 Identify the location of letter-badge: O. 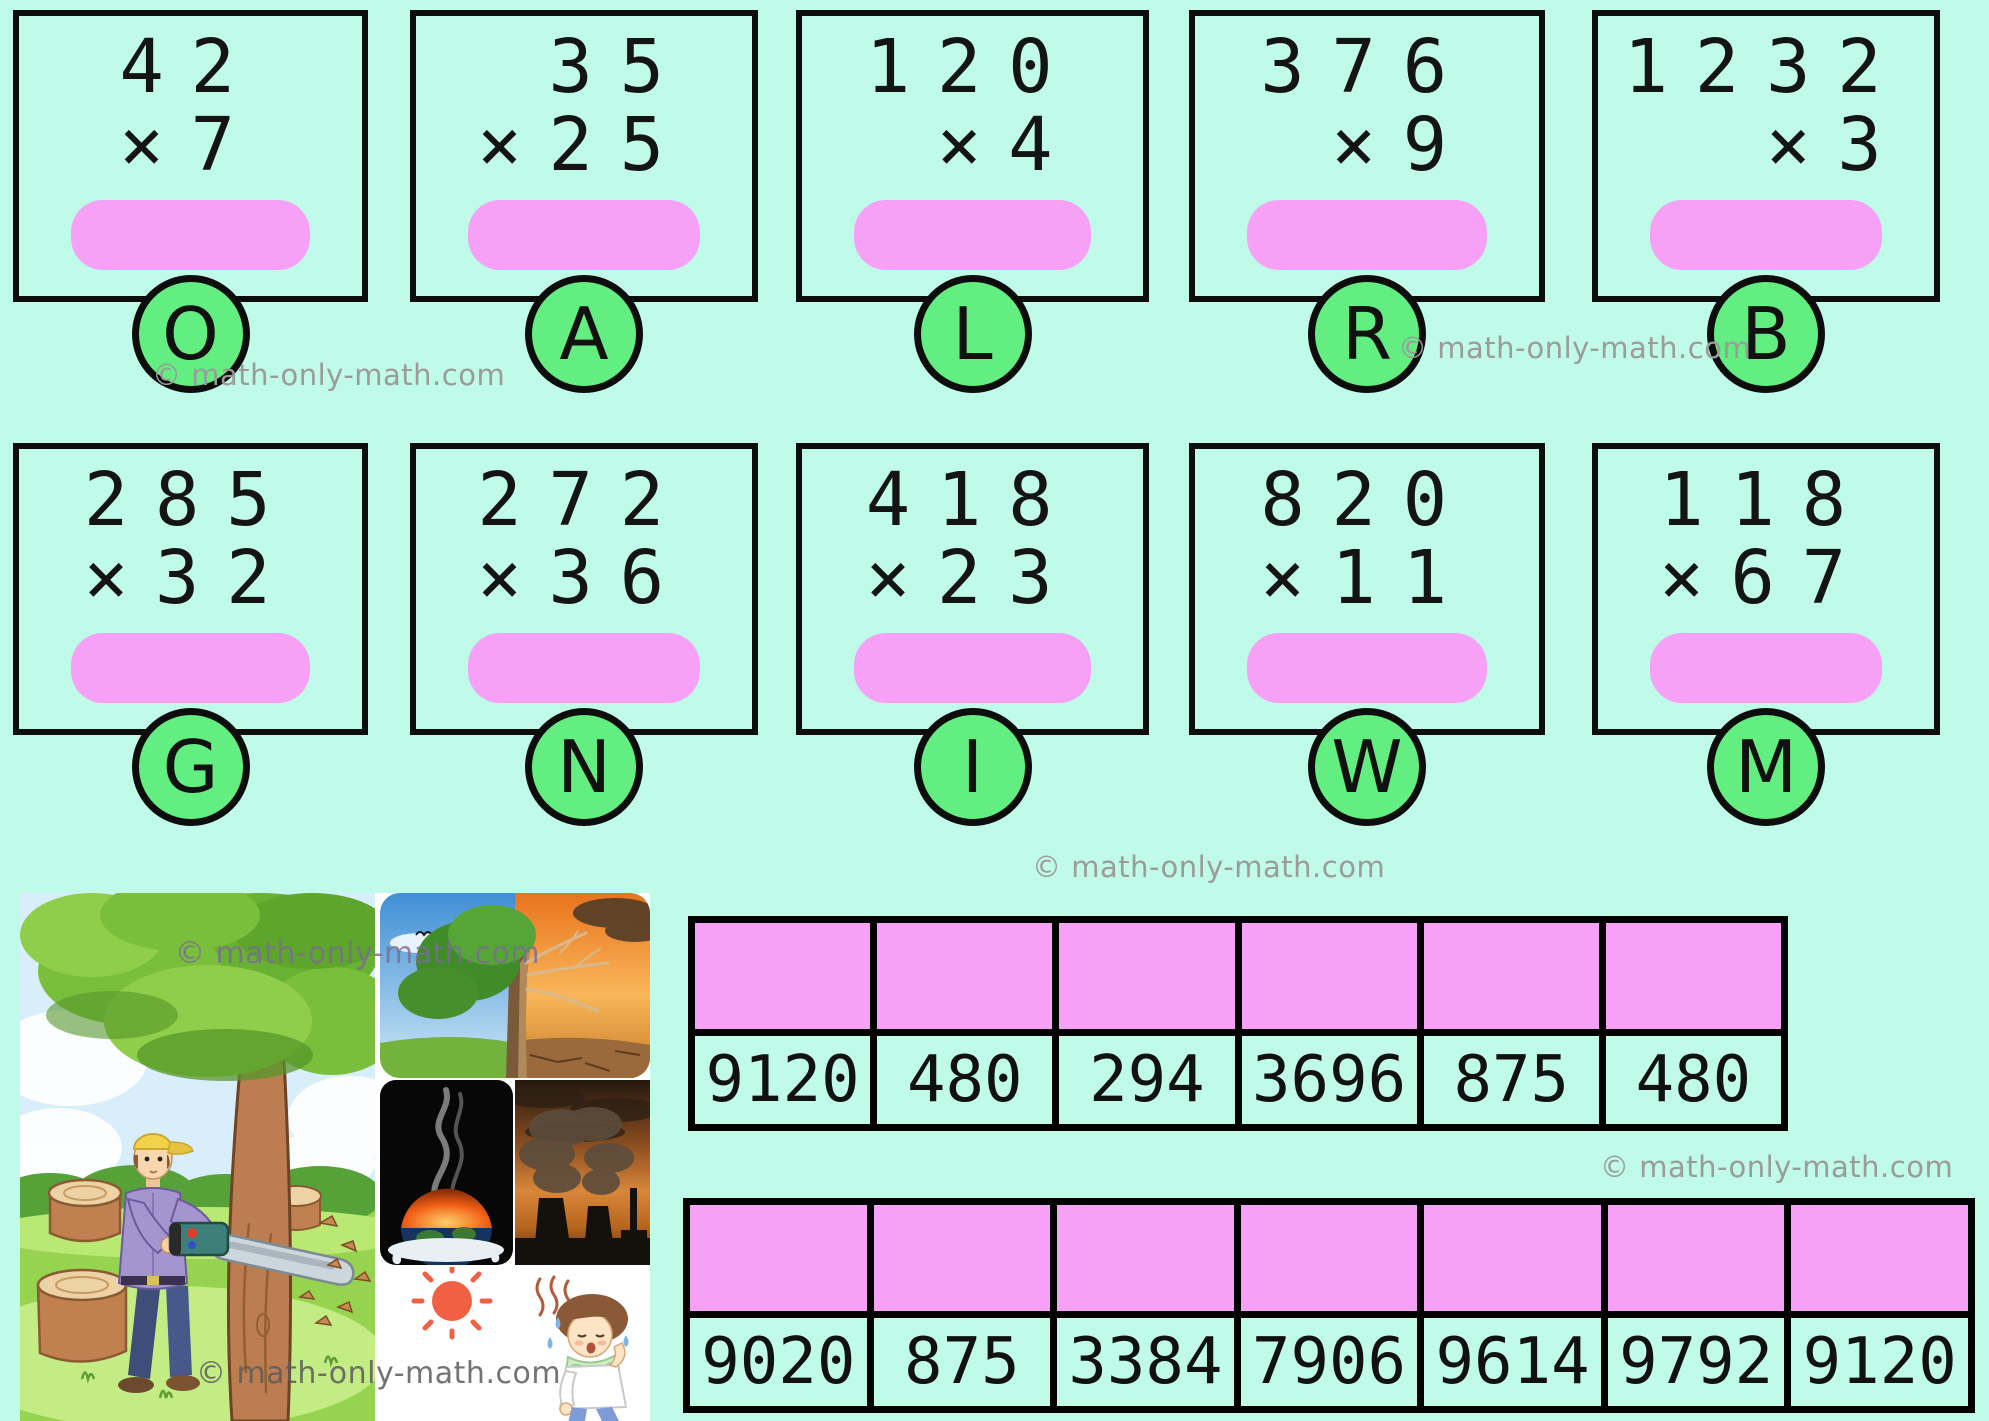
(190, 334).